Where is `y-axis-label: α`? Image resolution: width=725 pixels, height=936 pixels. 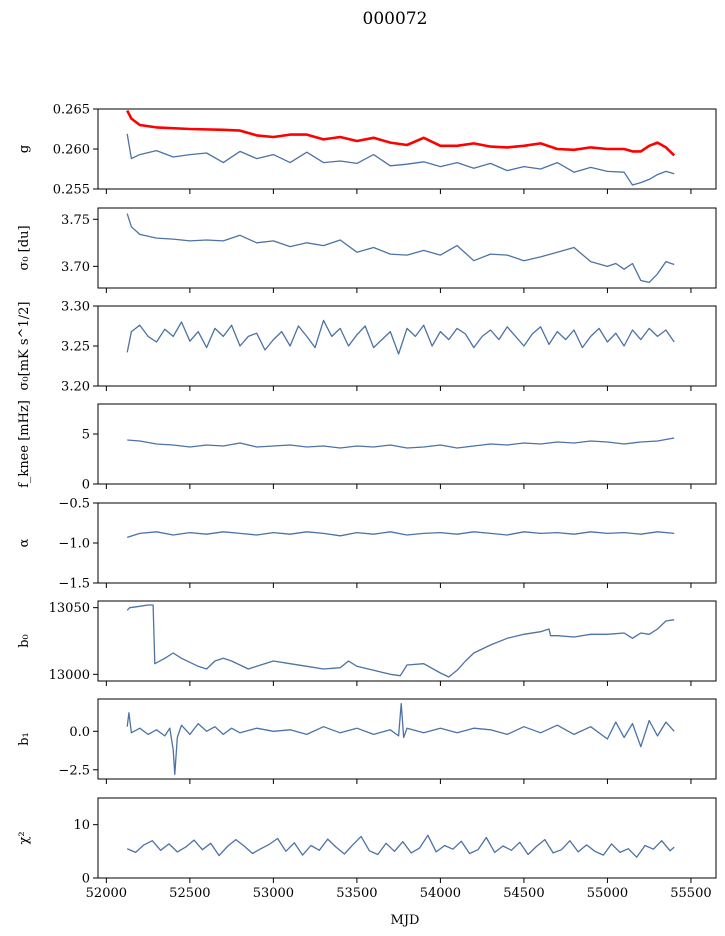
y-axis-label: α is located at coordinates (24, 542).